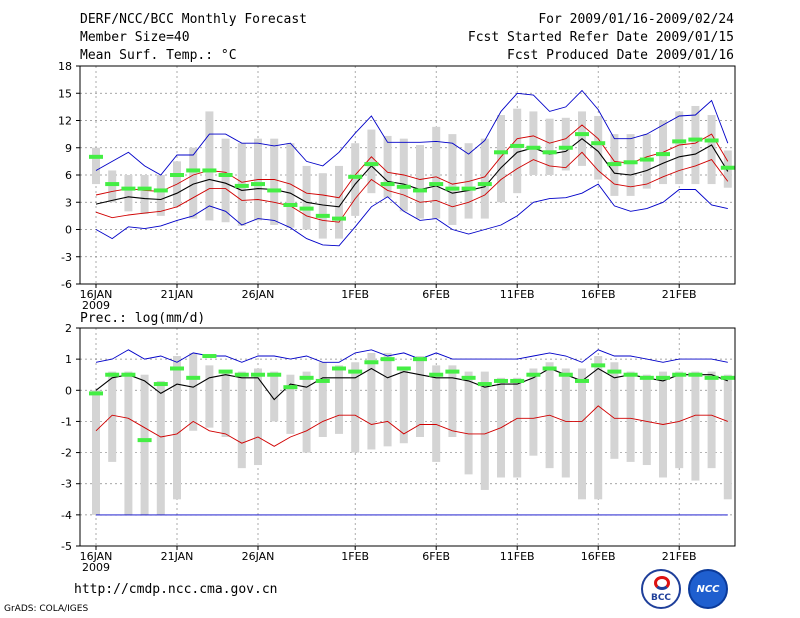 This screenshot has height=618, width=800. I want to click on grads-credit: GrADS: COLA/IGES, so click(46, 609).